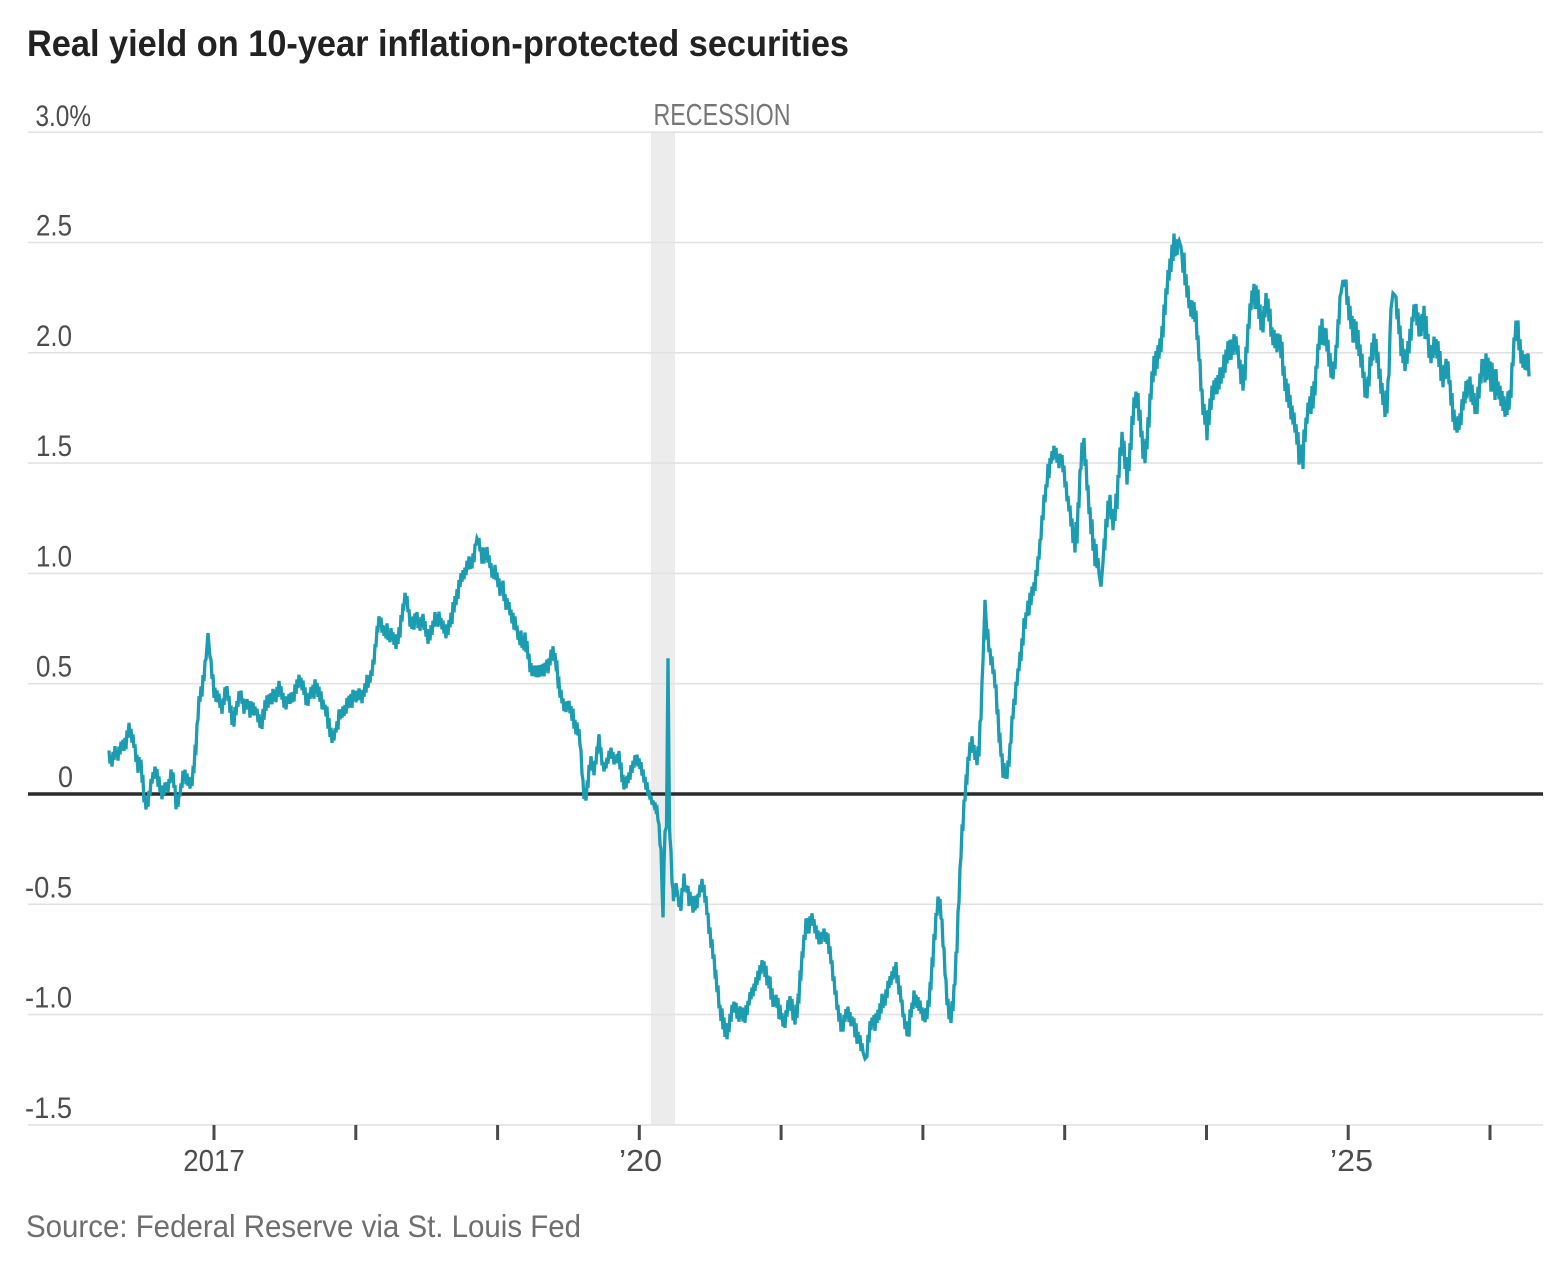  Describe the element at coordinates (48, 887) in the screenshot. I see `svg-text: -0.5` at that location.